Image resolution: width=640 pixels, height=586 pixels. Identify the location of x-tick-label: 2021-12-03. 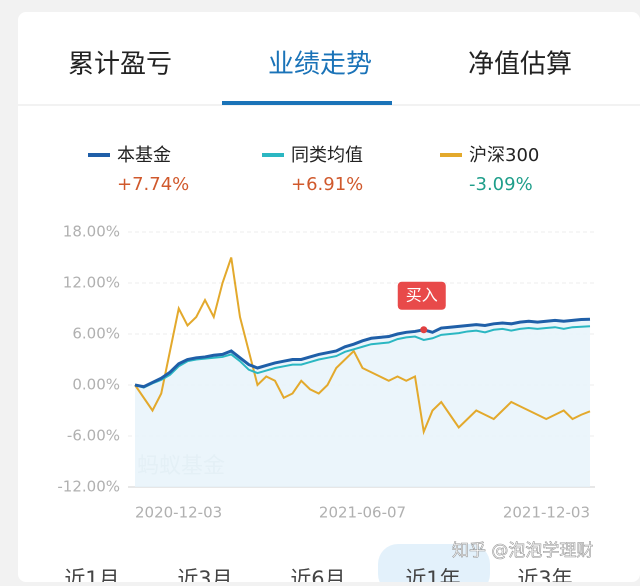
(546, 513).